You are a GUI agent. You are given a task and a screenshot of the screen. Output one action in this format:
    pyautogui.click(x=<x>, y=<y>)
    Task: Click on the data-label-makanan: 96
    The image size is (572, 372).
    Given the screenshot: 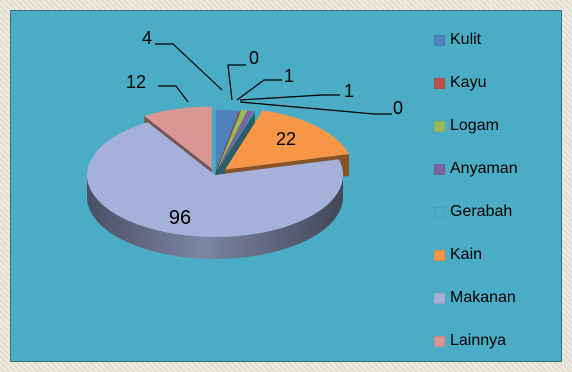 What is the action you would take?
    pyautogui.click(x=180, y=218)
    